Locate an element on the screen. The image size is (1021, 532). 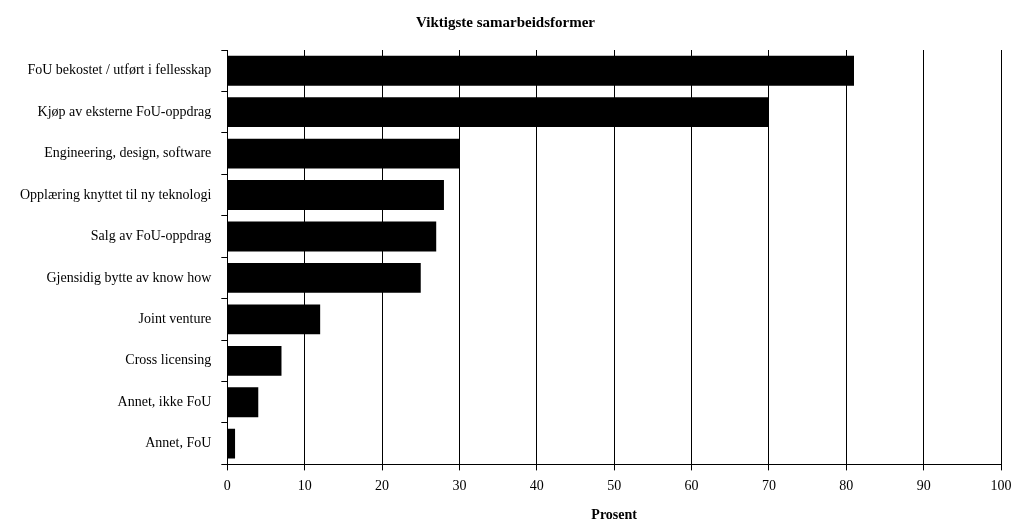
x-tick-label: 10 is located at coordinates (304, 486).